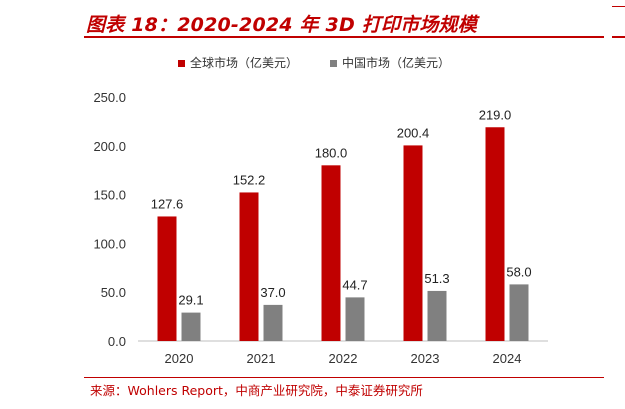 The height and width of the screenshot is (409, 625). I want to click on data-label: 58.0, so click(518, 271).